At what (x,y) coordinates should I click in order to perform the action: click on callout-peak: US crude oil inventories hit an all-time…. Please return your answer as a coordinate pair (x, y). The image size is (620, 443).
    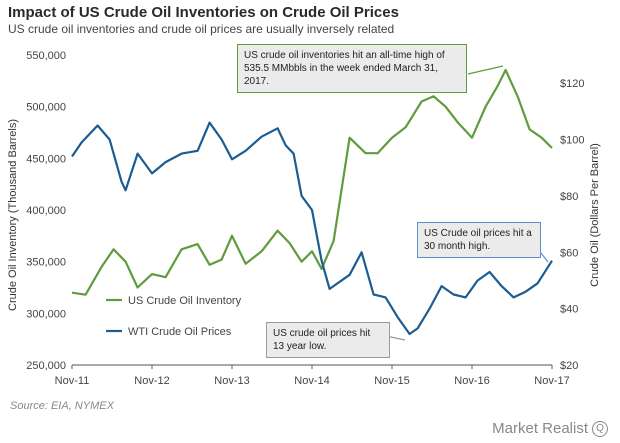
    Looking at the image, I should click on (352, 68).